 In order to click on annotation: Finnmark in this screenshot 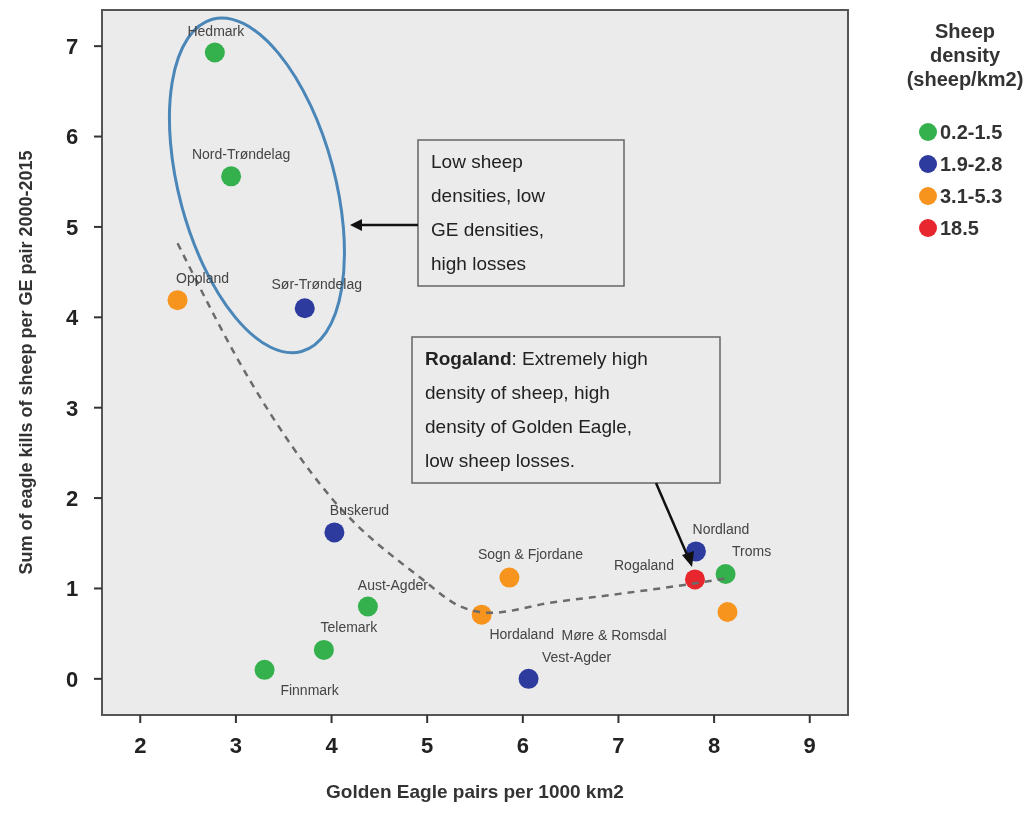, I will do `click(310, 689)`.